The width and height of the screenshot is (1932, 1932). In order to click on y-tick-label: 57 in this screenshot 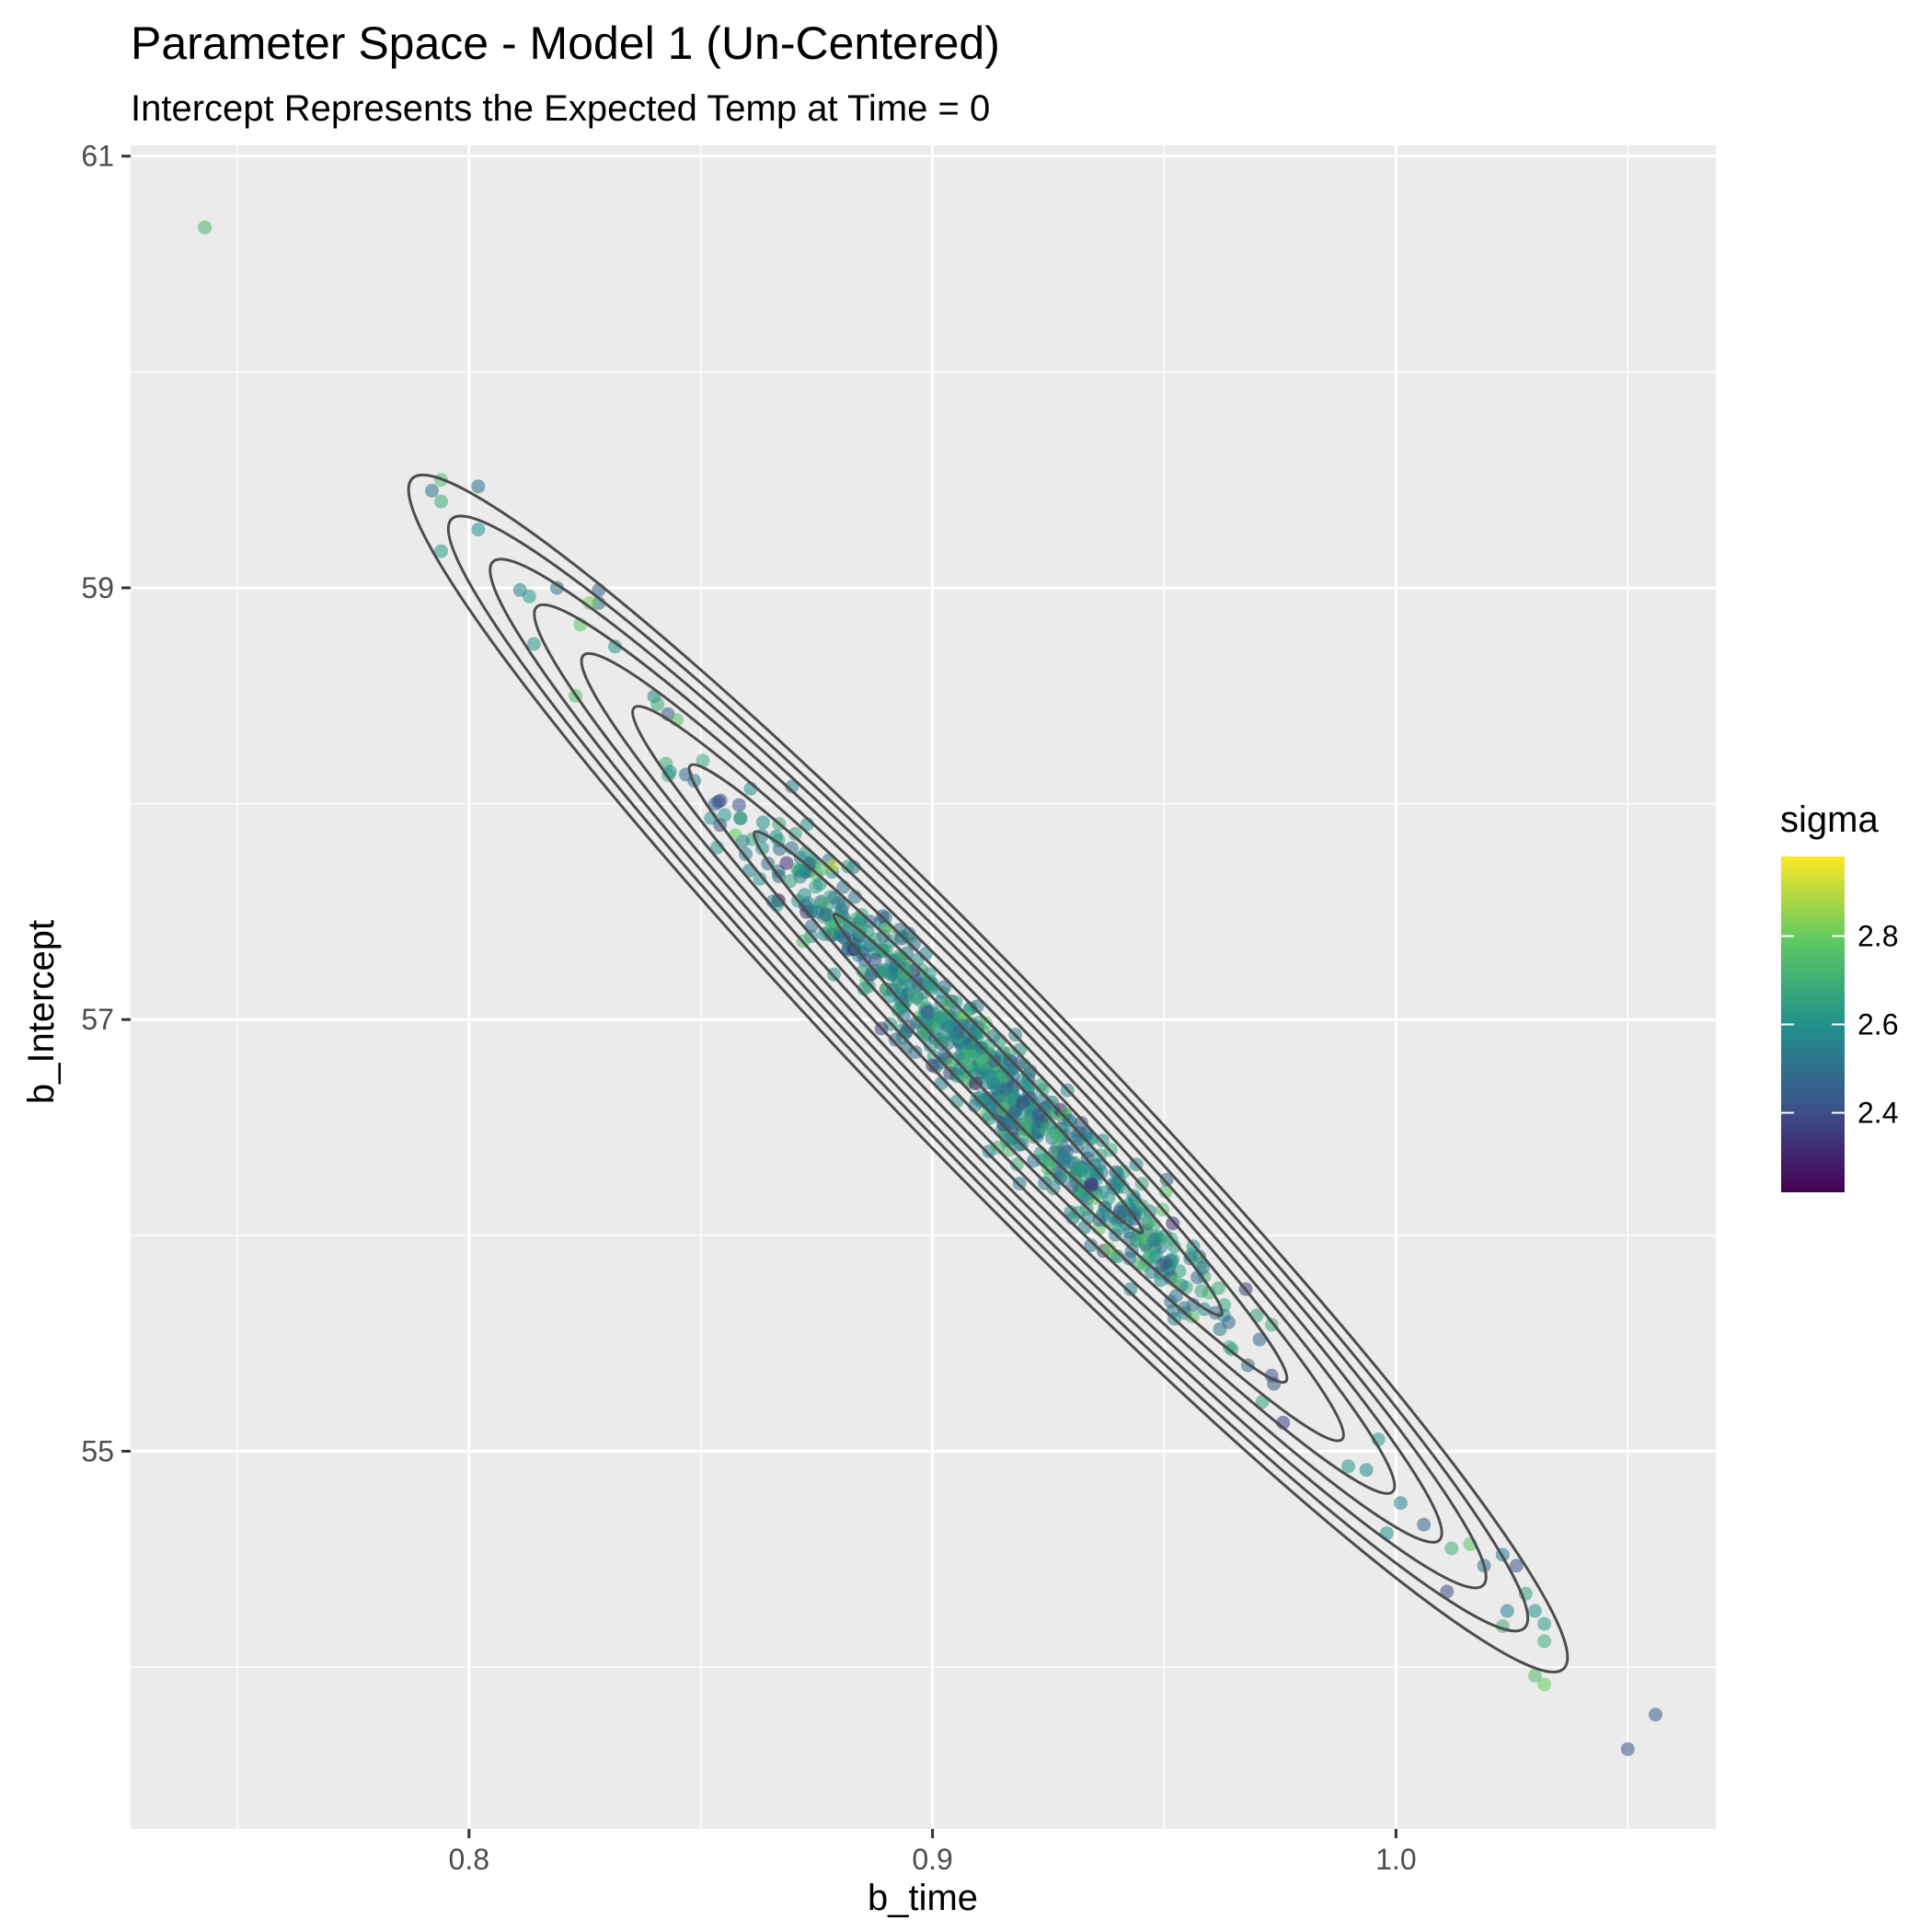, I will do `click(97, 1020)`.